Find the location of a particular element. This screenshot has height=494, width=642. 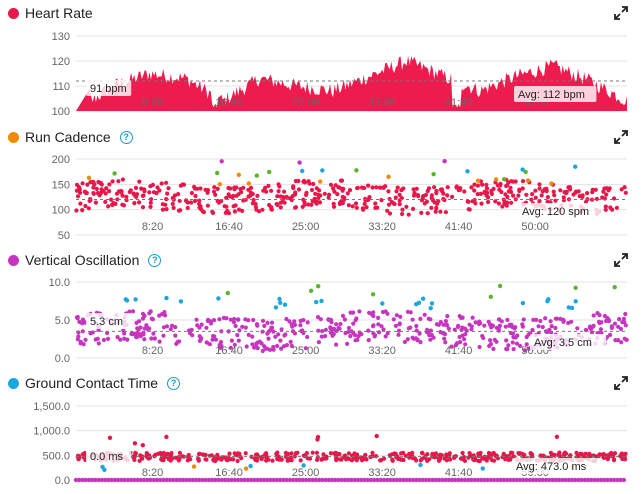

y-tick-label: 130 is located at coordinates (61, 37).